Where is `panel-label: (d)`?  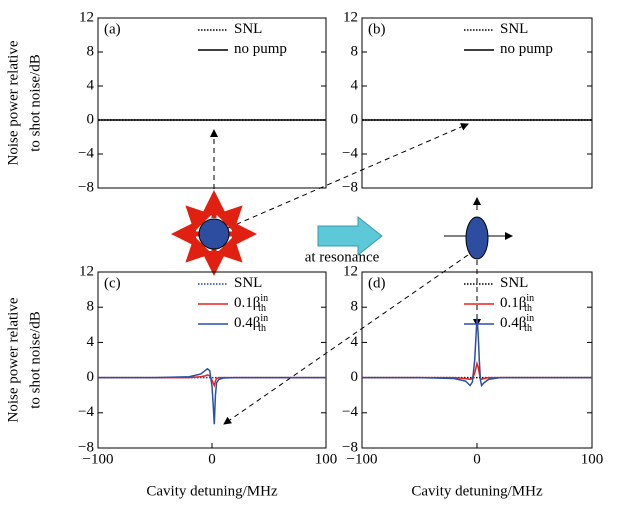
panel-label: (d) is located at coordinates (377, 283).